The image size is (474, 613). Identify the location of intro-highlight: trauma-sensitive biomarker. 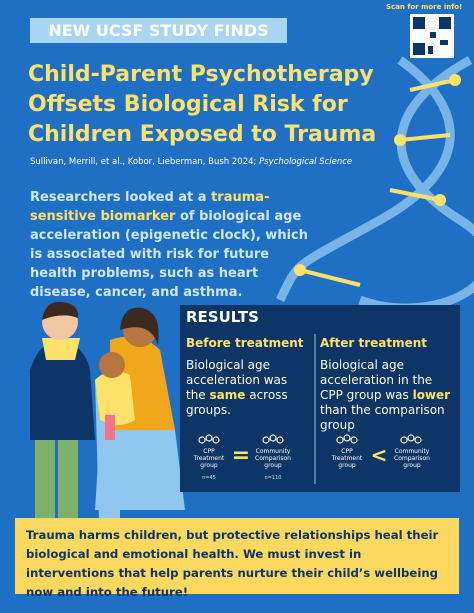
(150, 207).